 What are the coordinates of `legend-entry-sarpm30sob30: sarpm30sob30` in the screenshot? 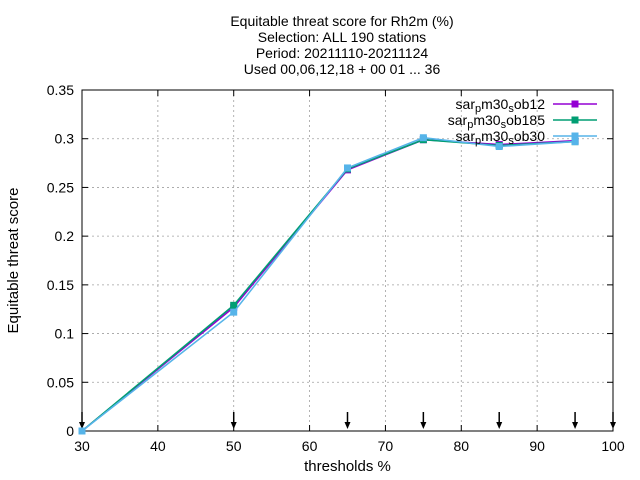 It's located at (526, 137).